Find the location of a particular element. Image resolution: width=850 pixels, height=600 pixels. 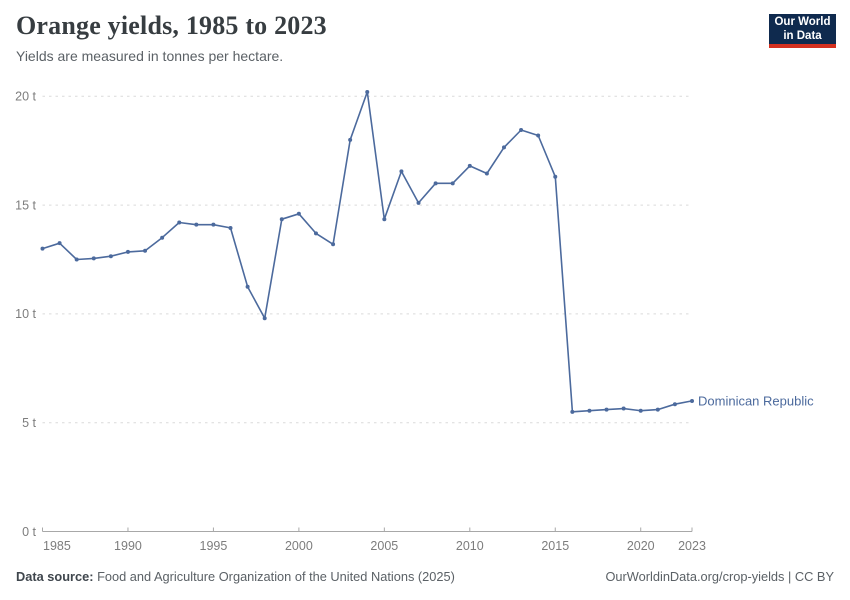

x-tick-label: 2023 is located at coordinates (692, 546).